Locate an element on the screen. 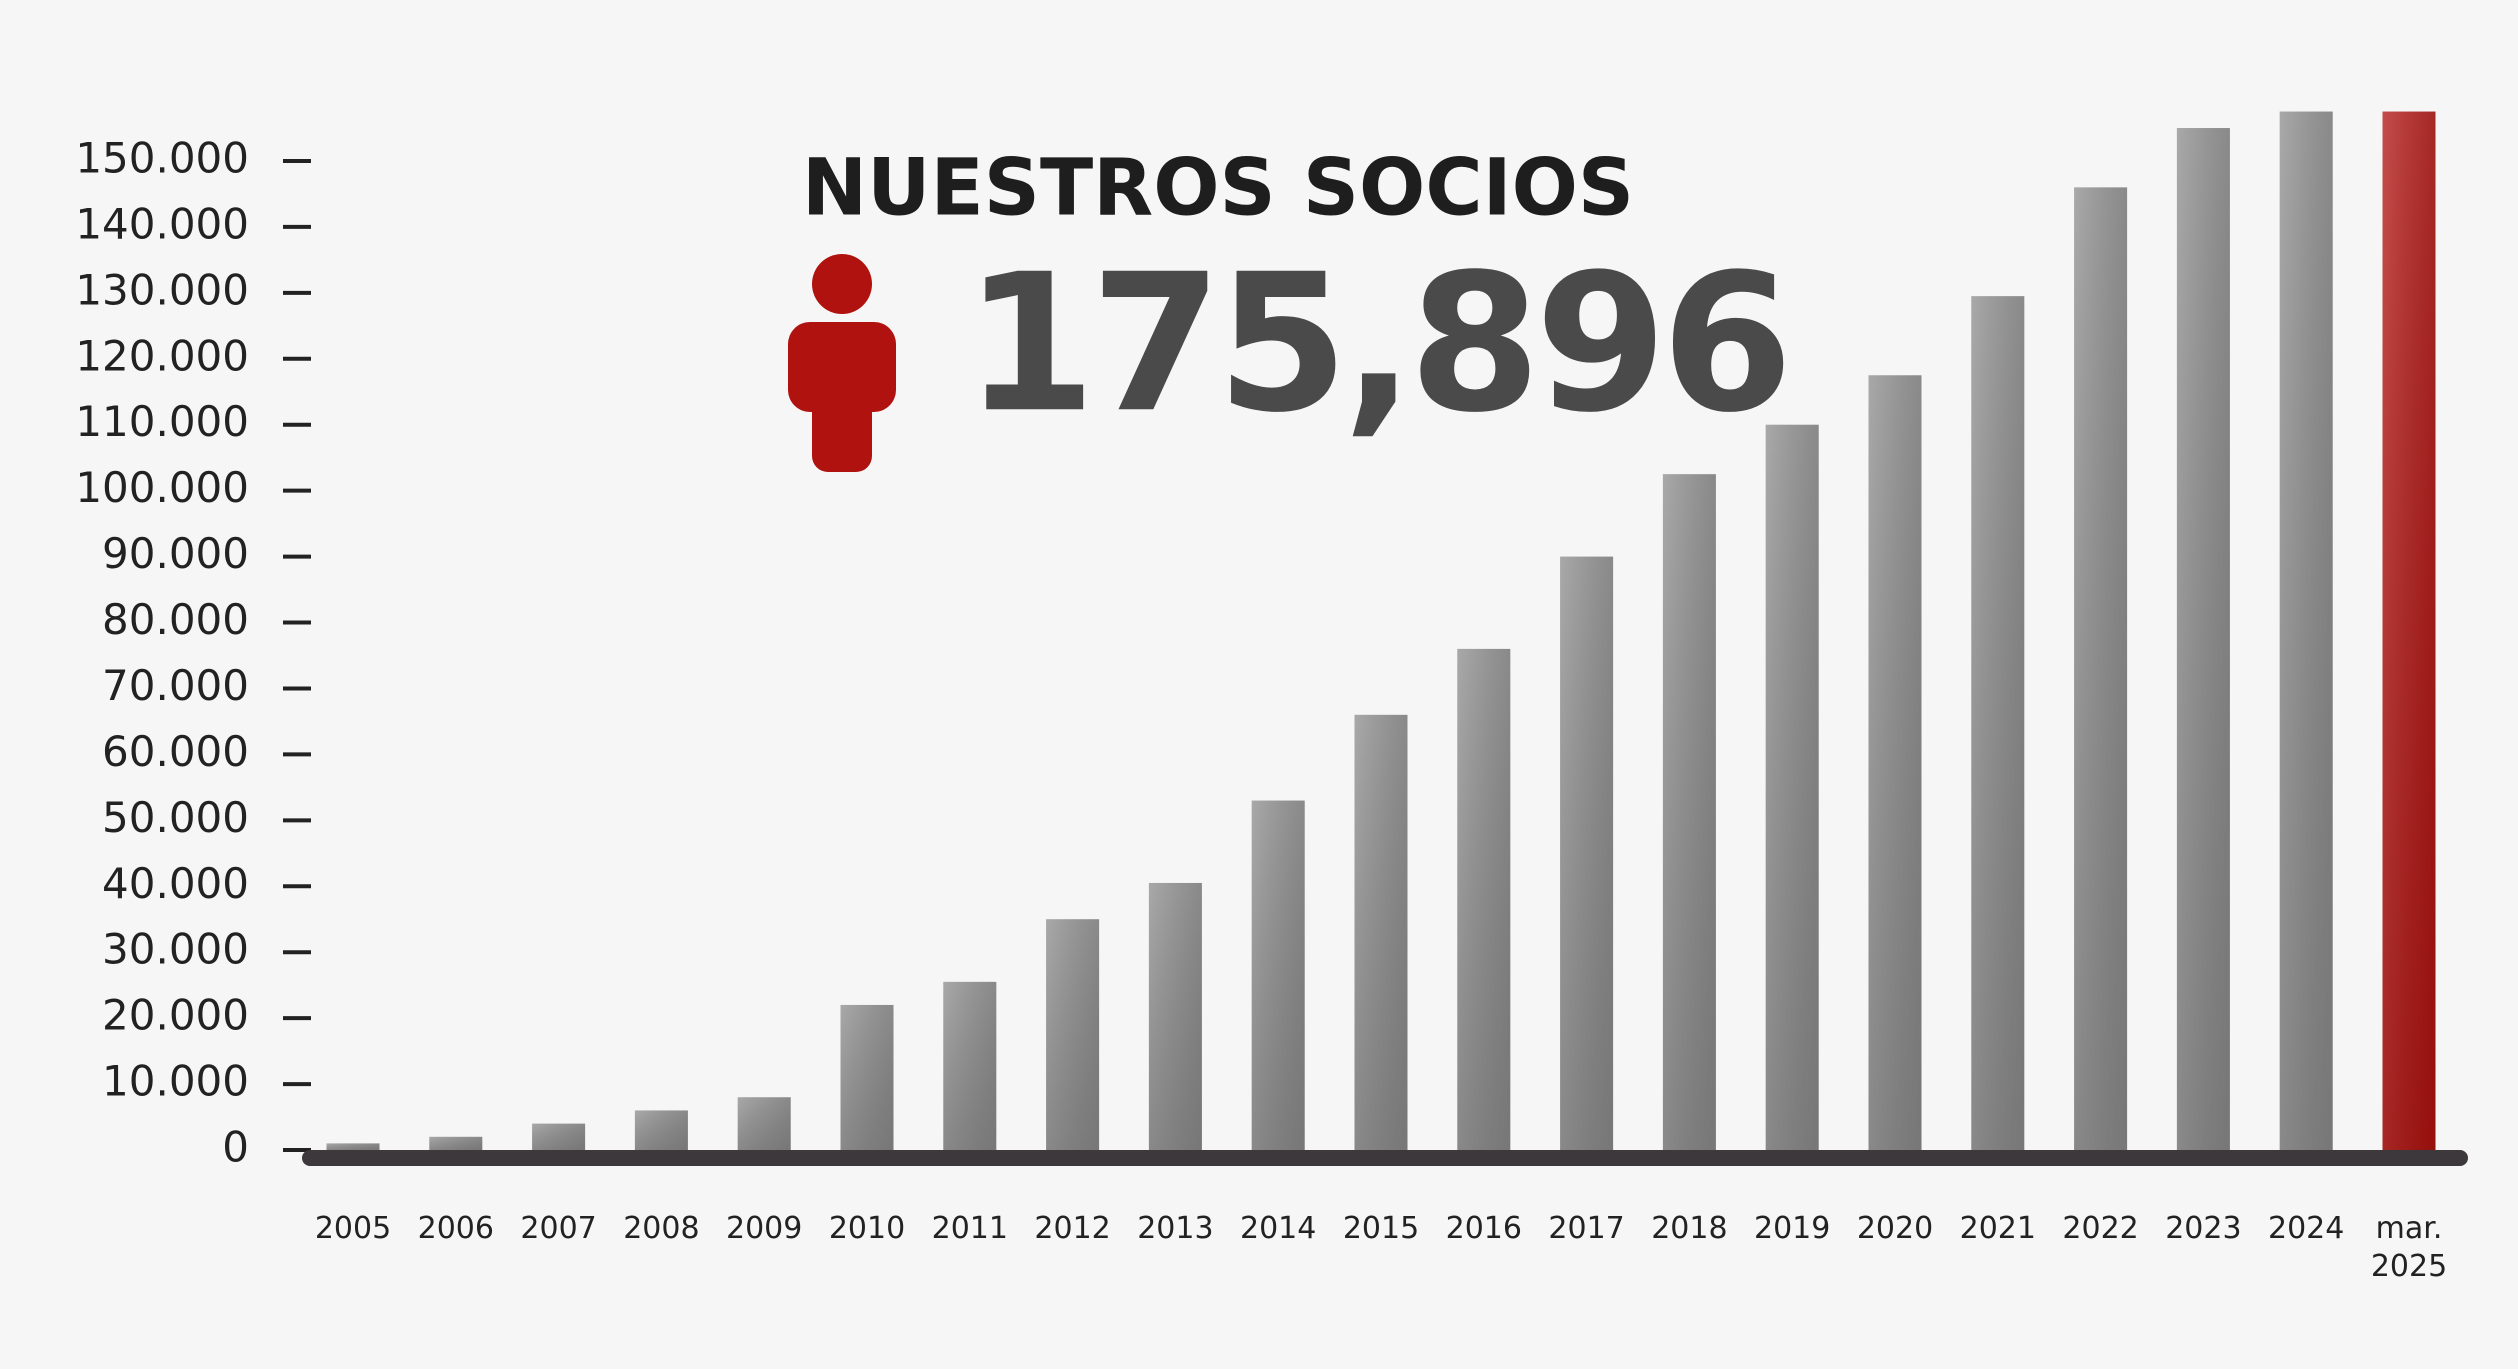 The height and width of the screenshot is (1369, 2518). x-tick-label: 2019 is located at coordinates (1792, 1228).